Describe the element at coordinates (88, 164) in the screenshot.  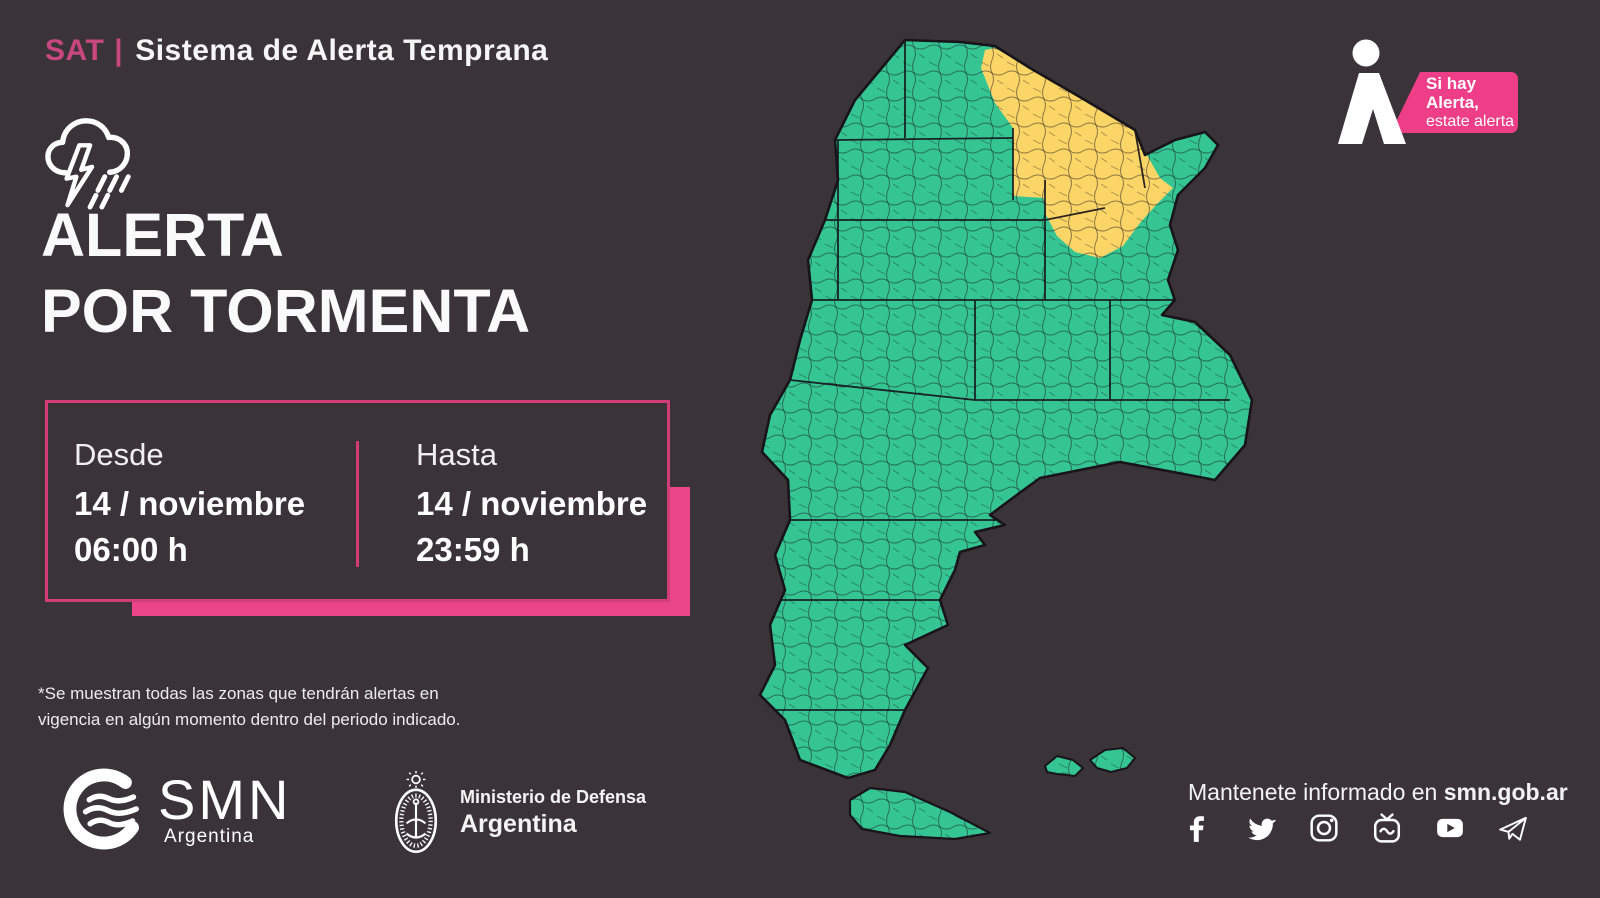
I see `storm-cloud-lightning-icon` at that location.